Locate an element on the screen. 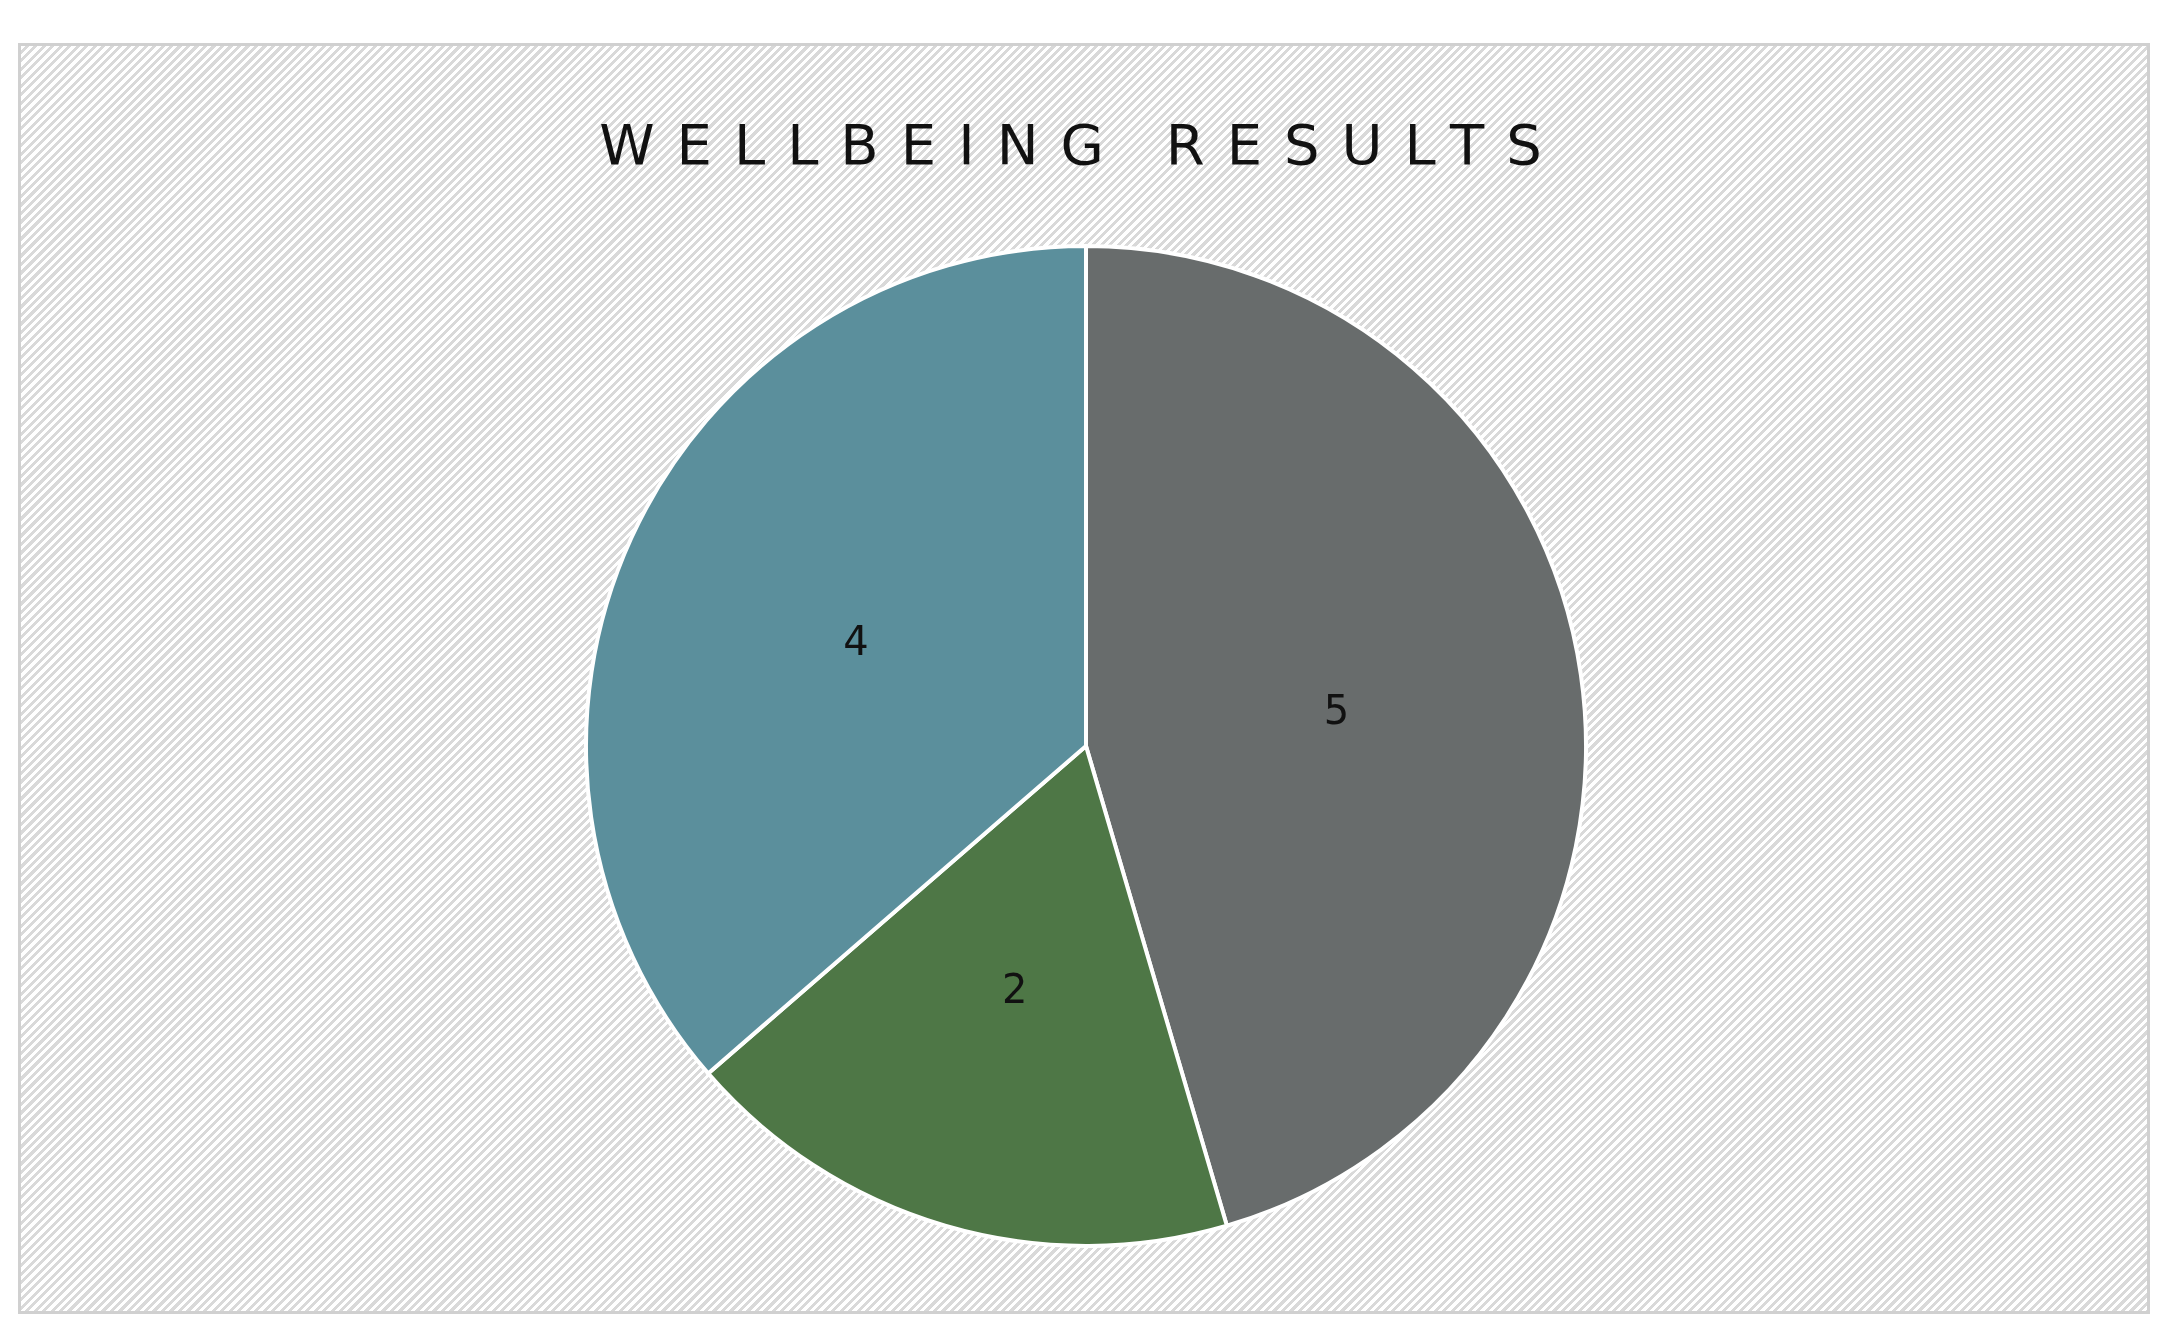 The height and width of the screenshot is (1331, 2163). chart-title: WELLBEING RESULTS is located at coordinates (1081, 144).